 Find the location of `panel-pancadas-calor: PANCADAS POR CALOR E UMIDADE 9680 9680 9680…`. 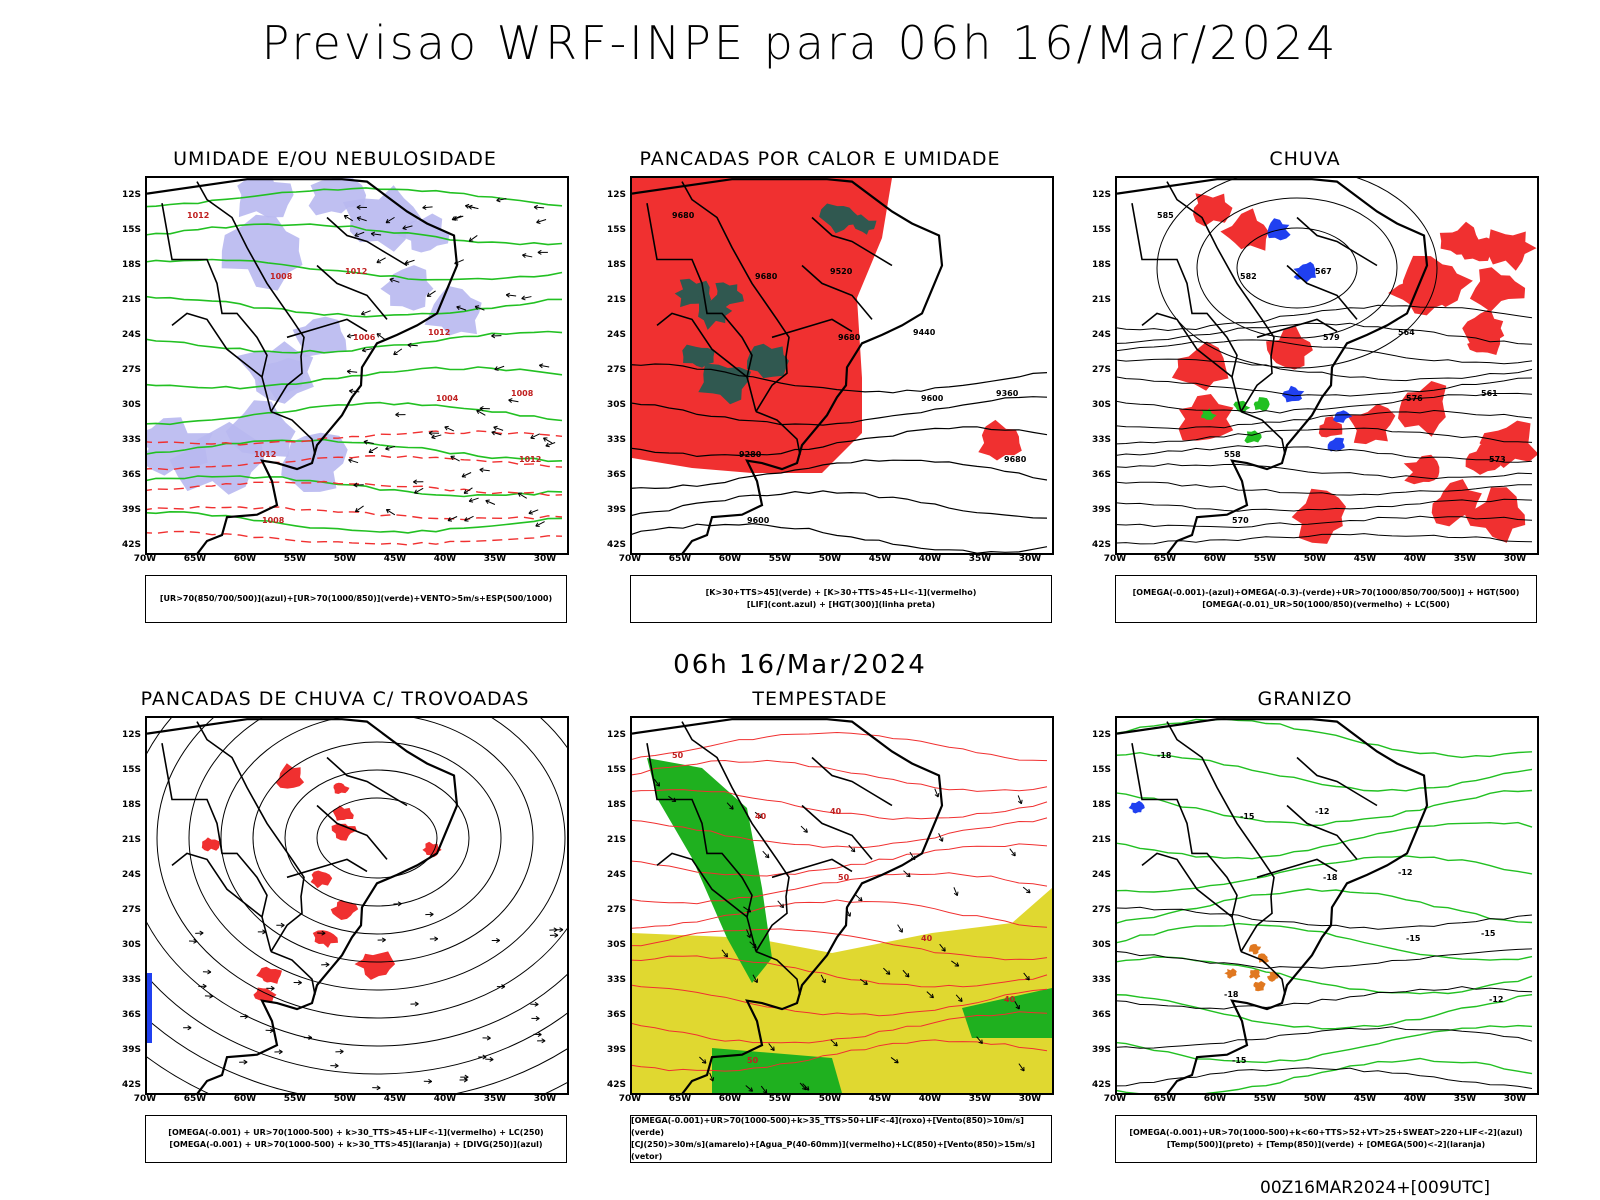

panel-pancadas-calor: PANCADAS POR CALOR E UMIDADE 9680 9680 9680… is located at coordinates (820, 388).